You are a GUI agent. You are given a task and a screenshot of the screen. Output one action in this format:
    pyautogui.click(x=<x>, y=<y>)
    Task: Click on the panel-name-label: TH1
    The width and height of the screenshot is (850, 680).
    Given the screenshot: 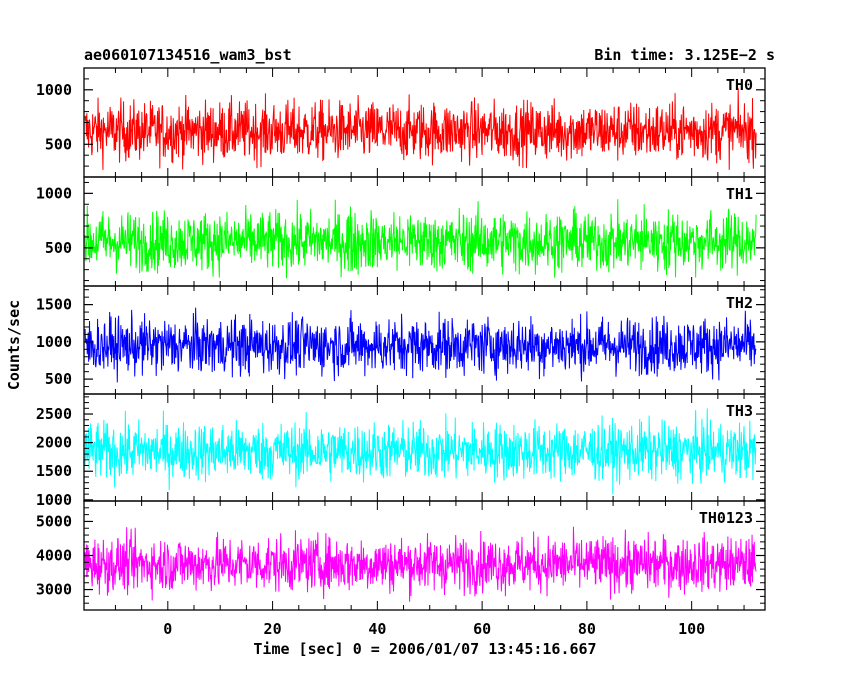 What is the action you would take?
    pyautogui.click(x=739, y=194)
    